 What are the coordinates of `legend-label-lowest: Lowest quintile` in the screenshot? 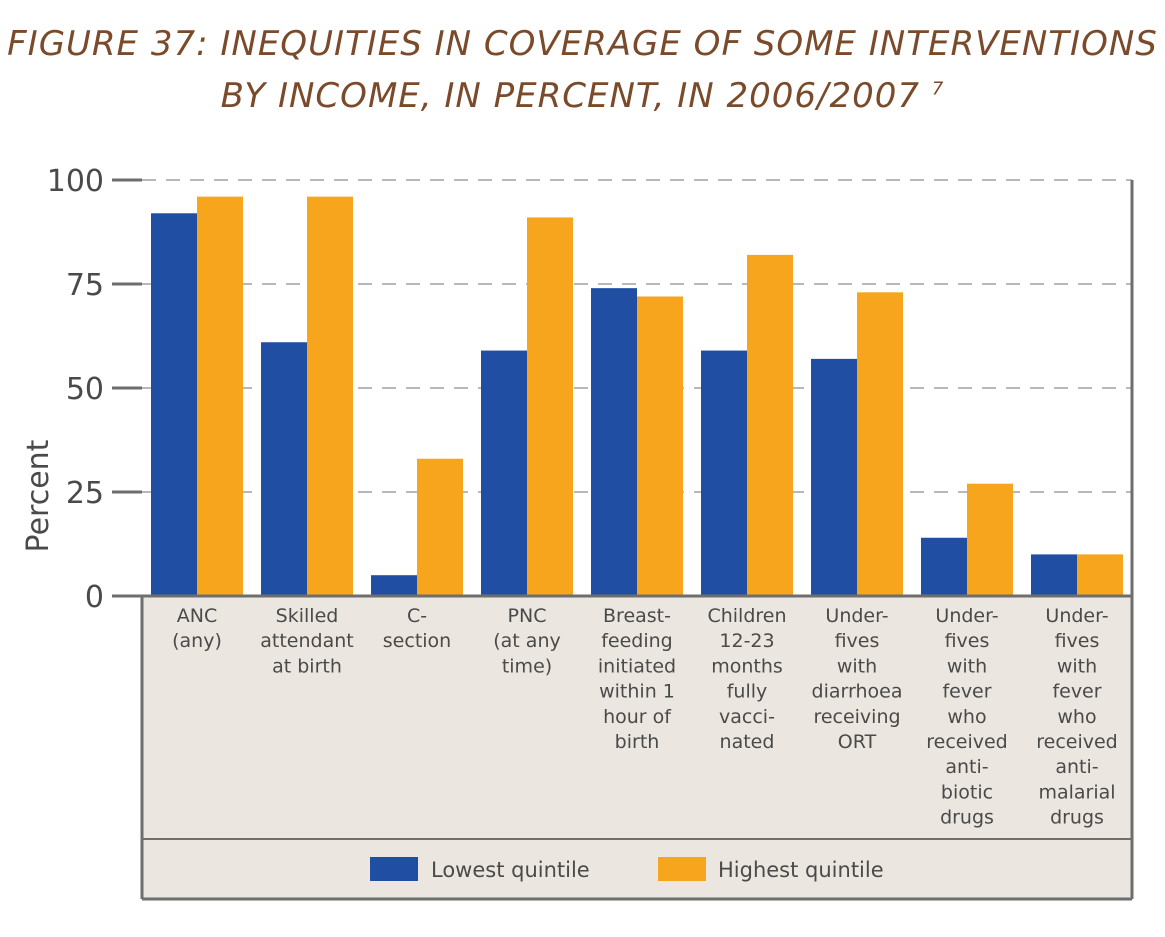 It's located at (510, 870).